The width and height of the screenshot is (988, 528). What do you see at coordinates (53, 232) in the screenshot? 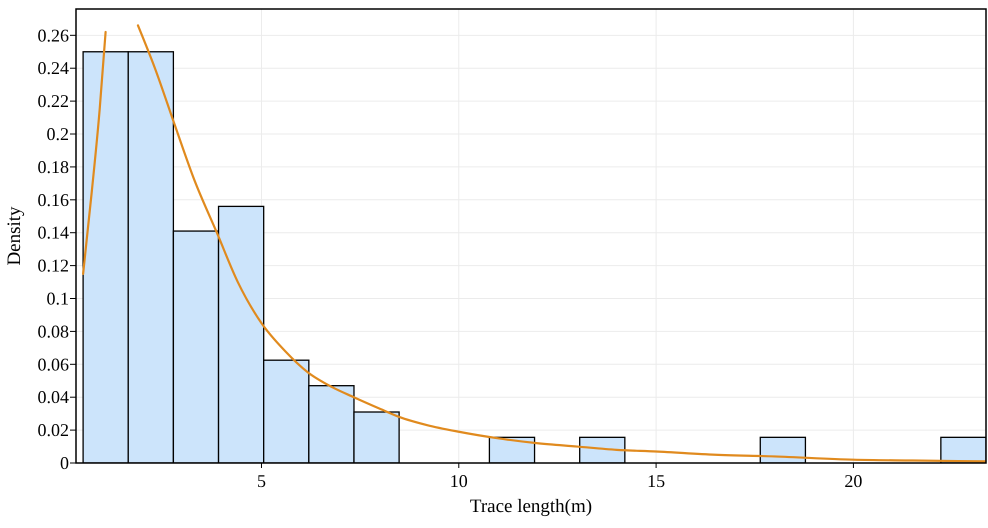
I see `y-tick-label: 0.14` at bounding box center [53, 232].